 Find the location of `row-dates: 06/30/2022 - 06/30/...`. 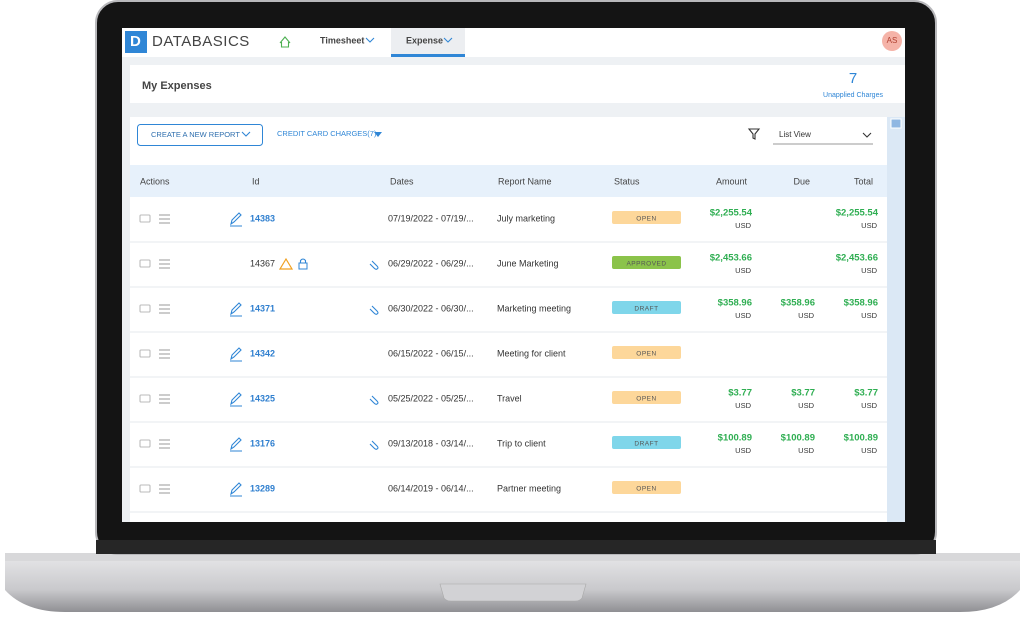

row-dates: 06/30/2022 - 06/30/... is located at coordinates (431, 308).